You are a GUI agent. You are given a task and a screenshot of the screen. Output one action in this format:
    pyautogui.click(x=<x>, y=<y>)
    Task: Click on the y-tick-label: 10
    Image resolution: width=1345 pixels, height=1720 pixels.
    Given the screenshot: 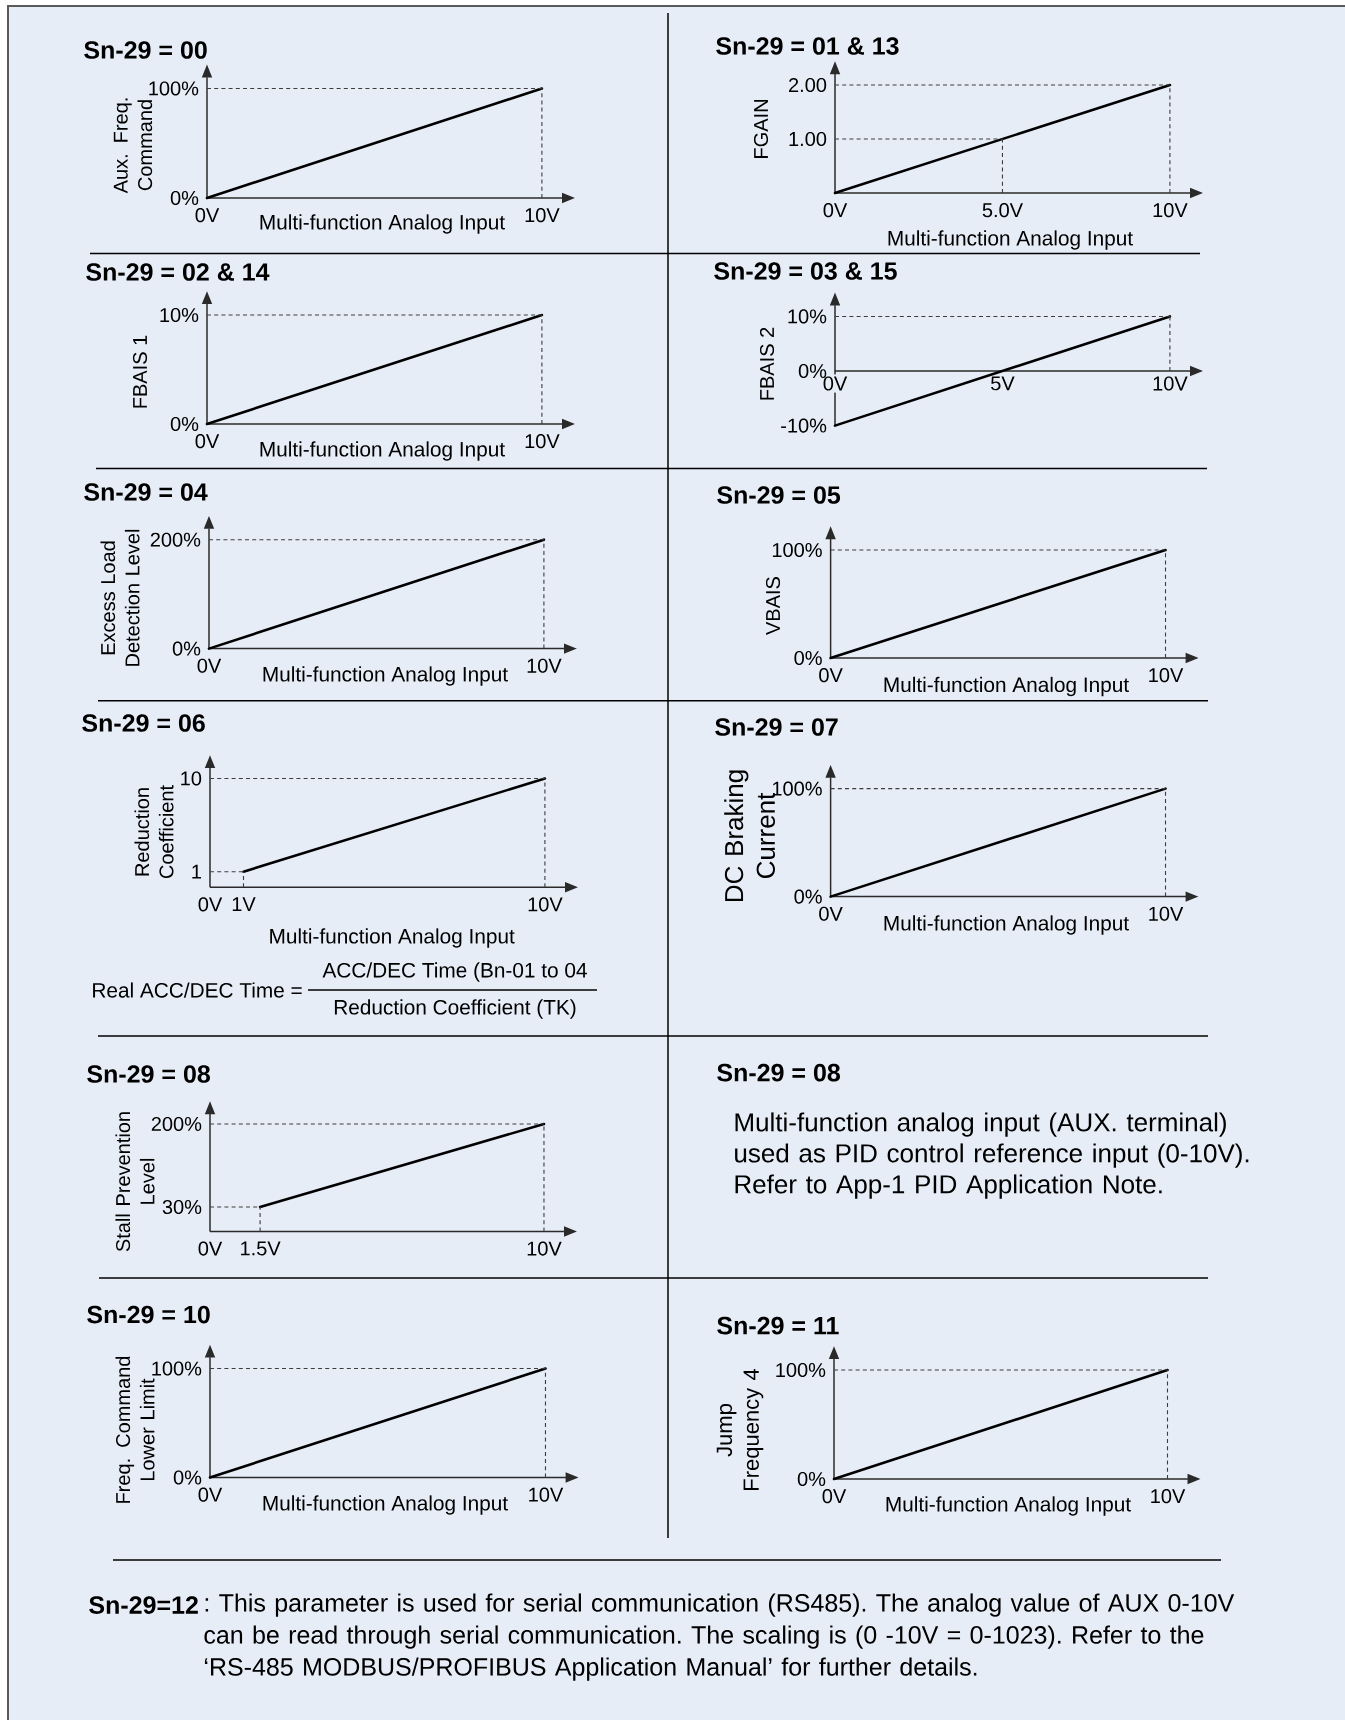 What is the action you would take?
    pyautogui.click(x=191, y=778)
    